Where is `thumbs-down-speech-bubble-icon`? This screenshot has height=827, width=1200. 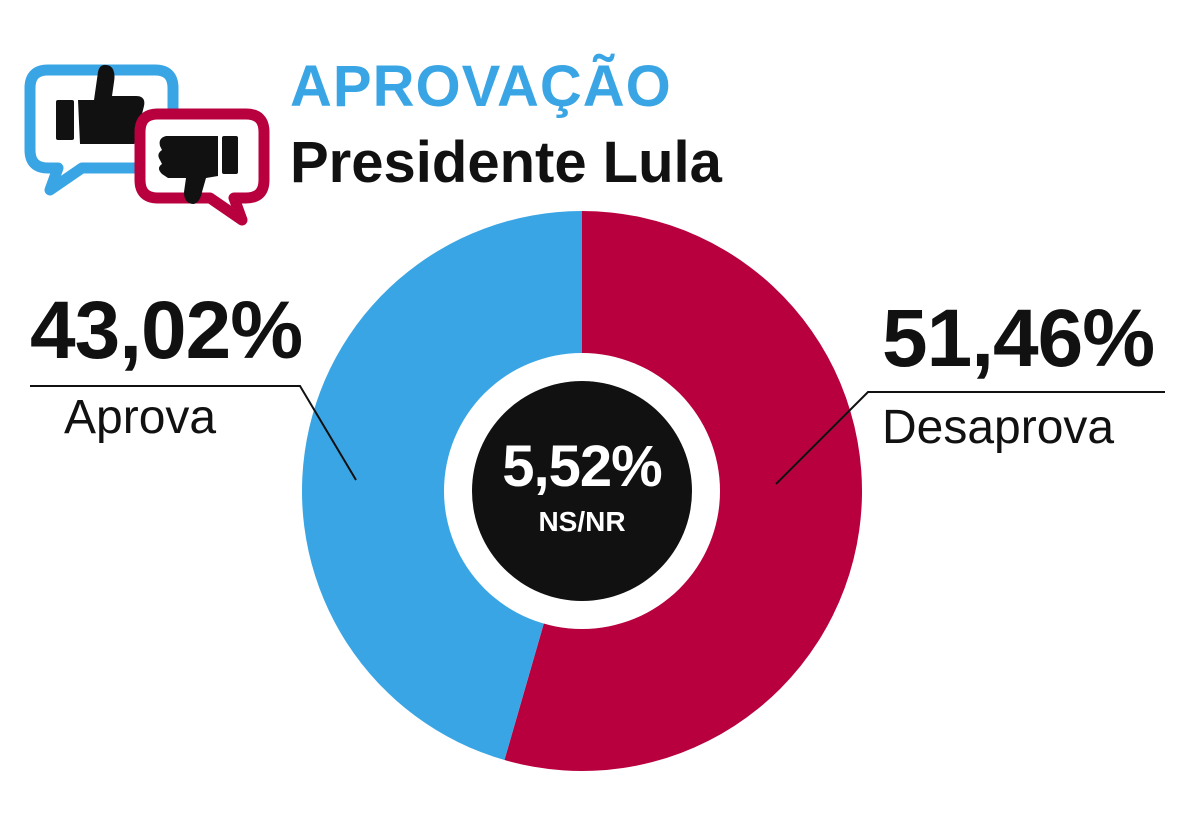
thumbs-down-speech-bubble-icon is located at coordinates (202, 167).